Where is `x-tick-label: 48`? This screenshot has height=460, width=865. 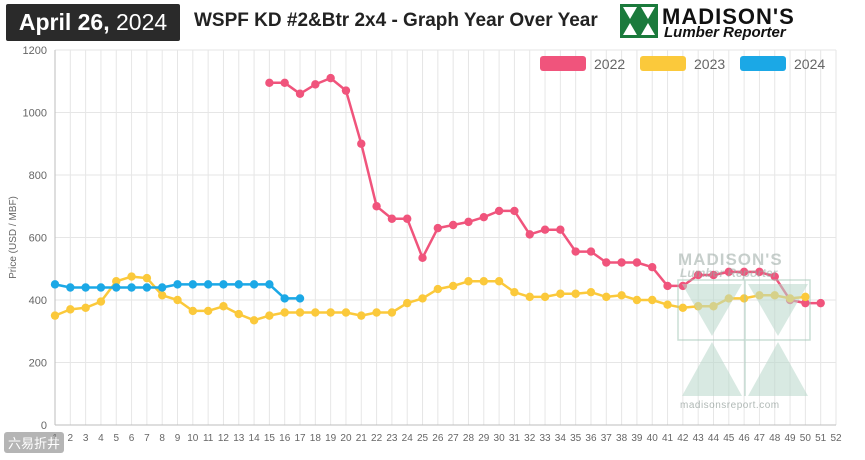 x-tick-label: 48 is located at coordinates (775, 438).